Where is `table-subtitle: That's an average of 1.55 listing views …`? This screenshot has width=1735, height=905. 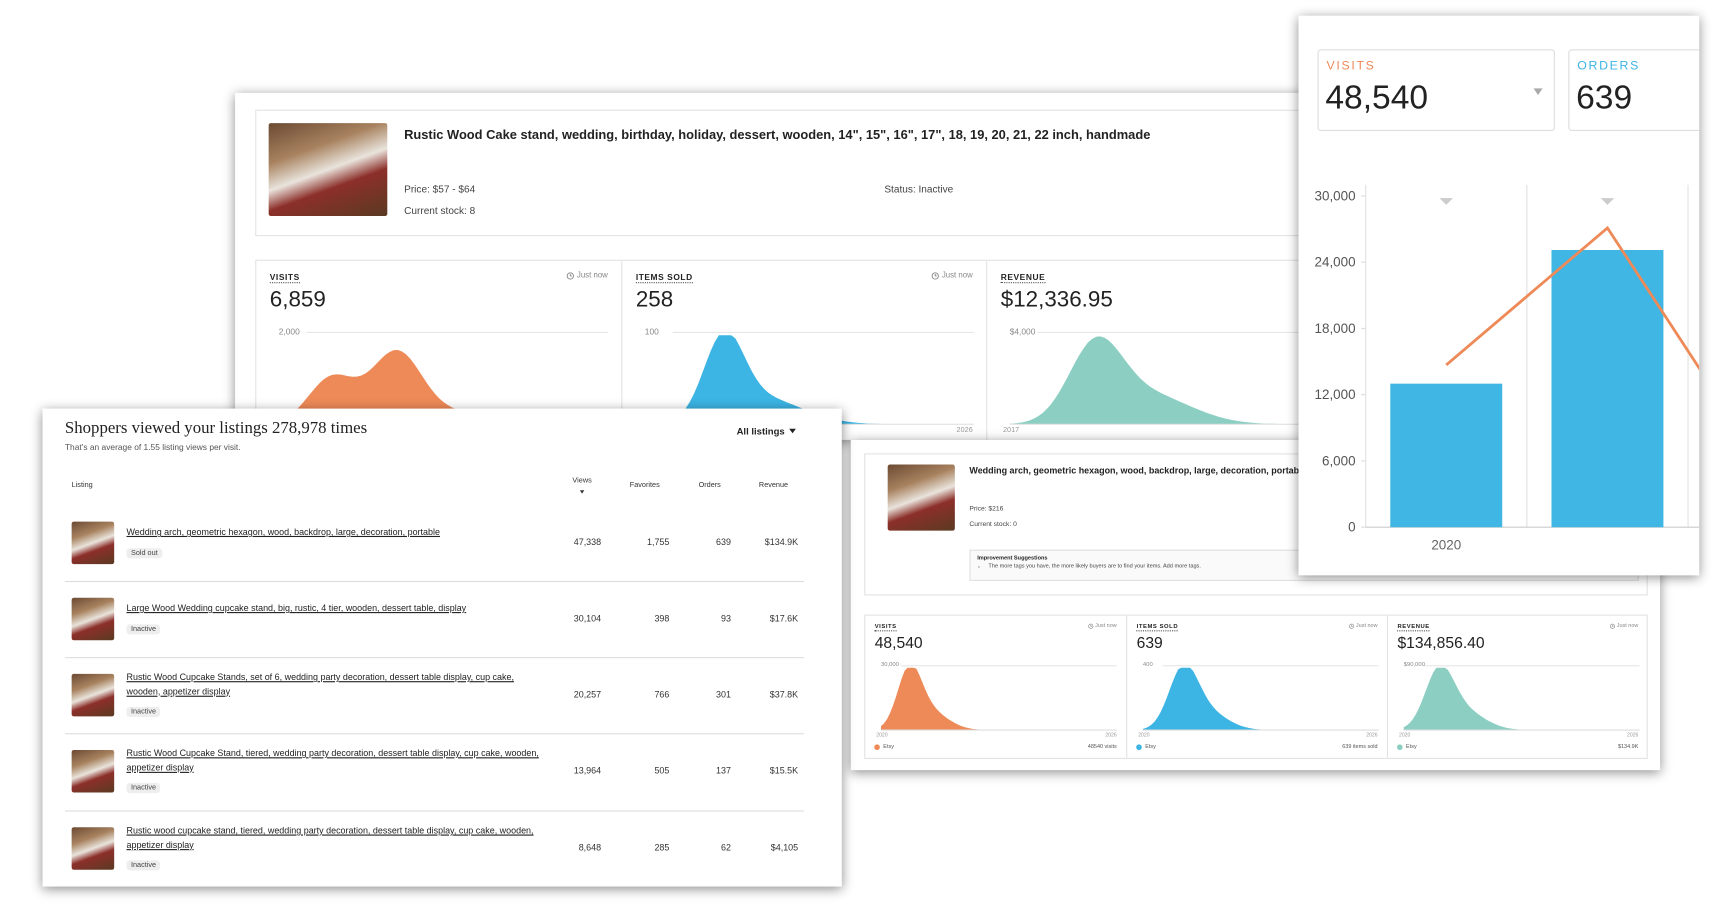
table-subtitle: That's an average of 1.55 listing views … is located at coordinates (152, 447).